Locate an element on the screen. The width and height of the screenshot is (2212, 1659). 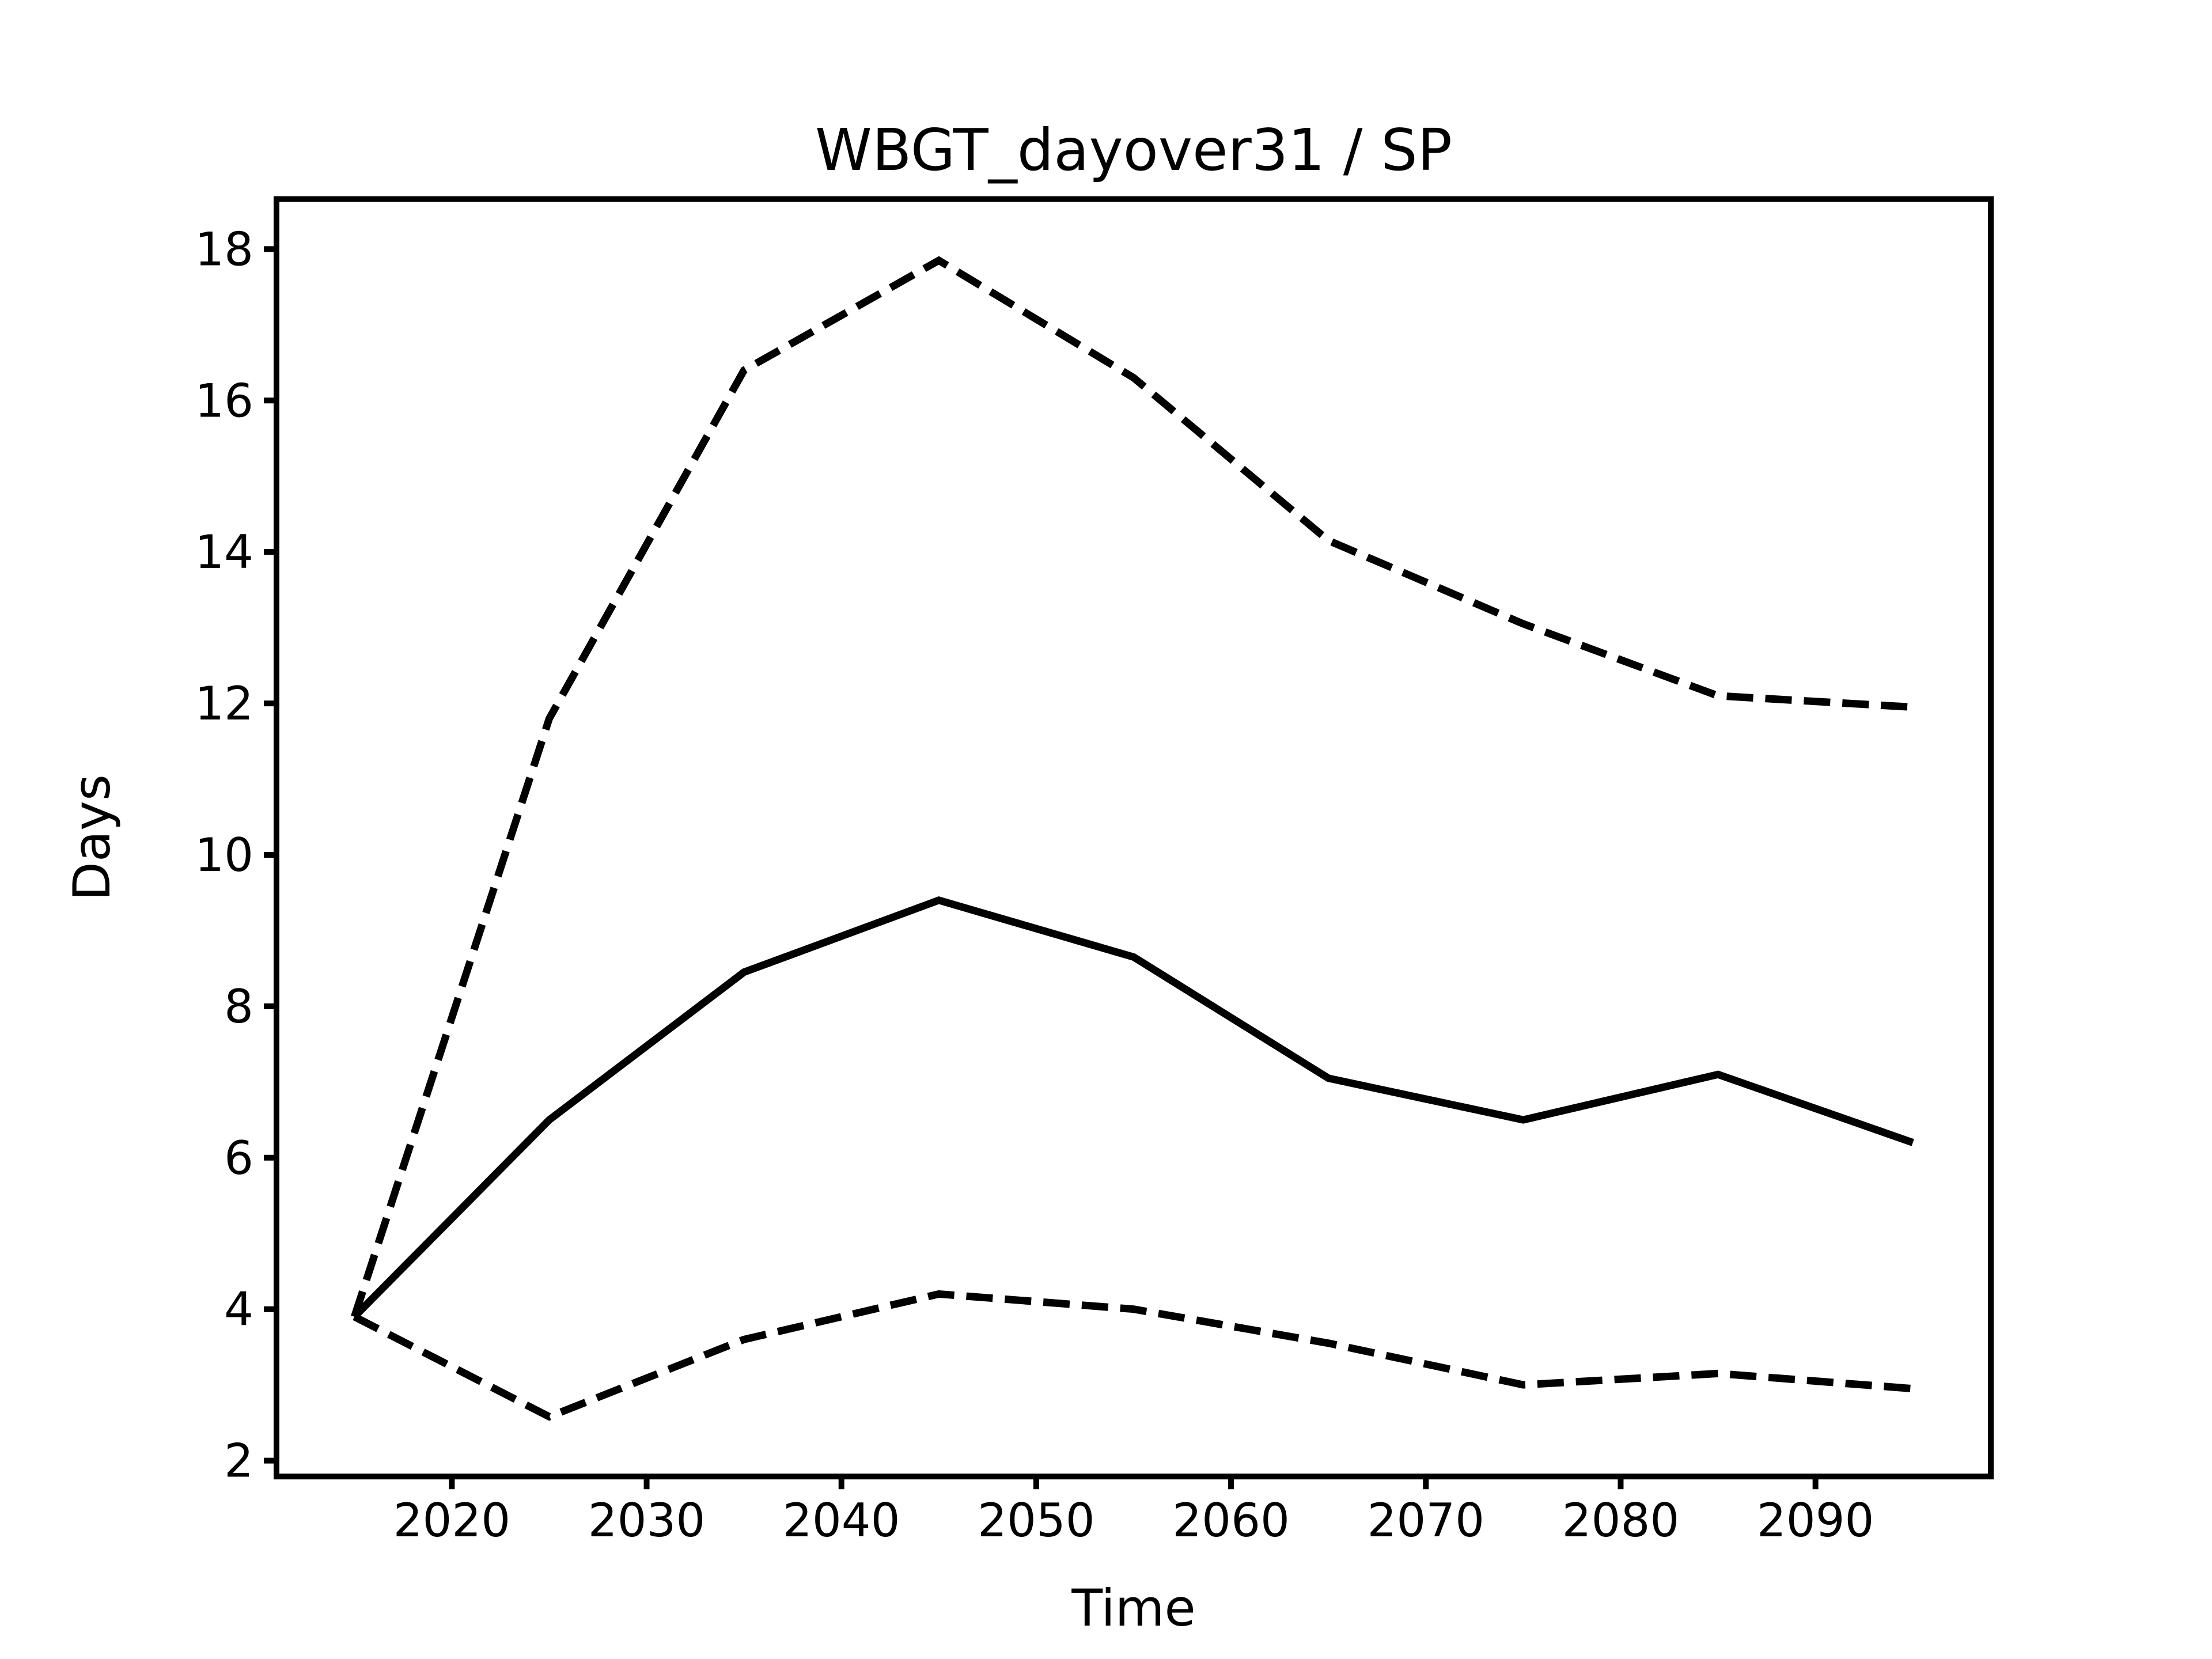
y-tick-label: 16 is located at coordinates (224, 400).